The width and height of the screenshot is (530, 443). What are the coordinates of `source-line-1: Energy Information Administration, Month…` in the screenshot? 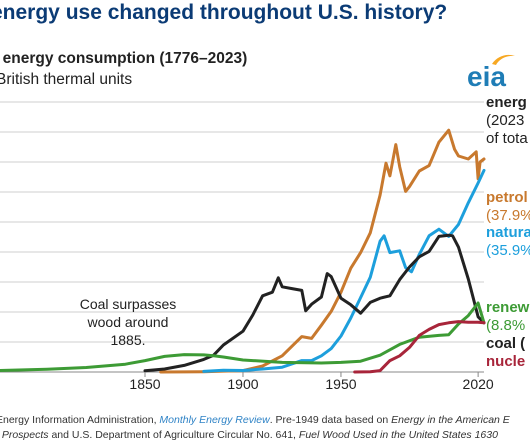 It's located at (255, 420).